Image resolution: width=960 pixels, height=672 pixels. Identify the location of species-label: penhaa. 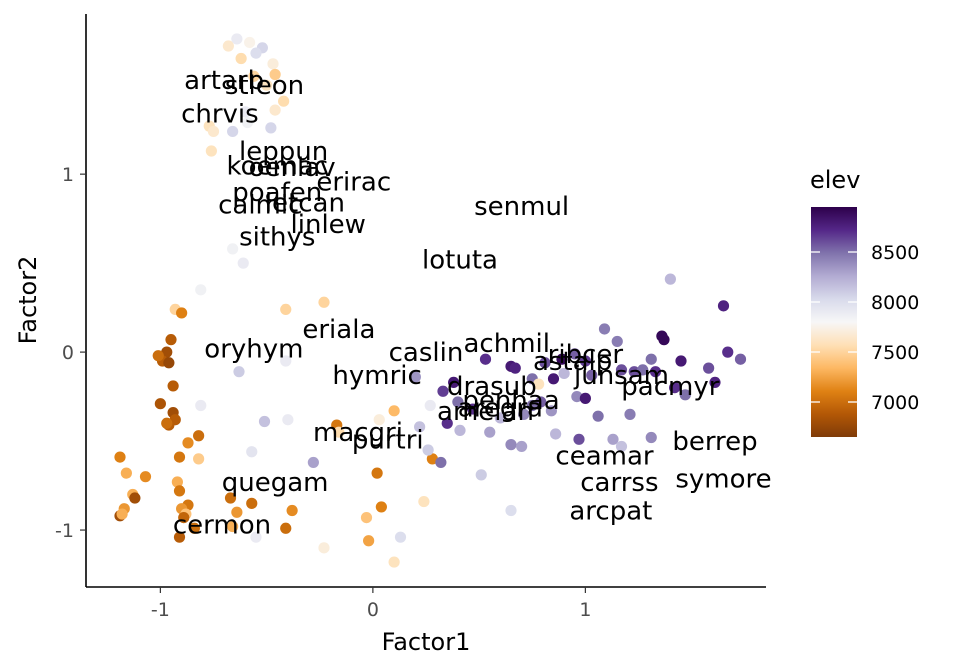
(510, 401).